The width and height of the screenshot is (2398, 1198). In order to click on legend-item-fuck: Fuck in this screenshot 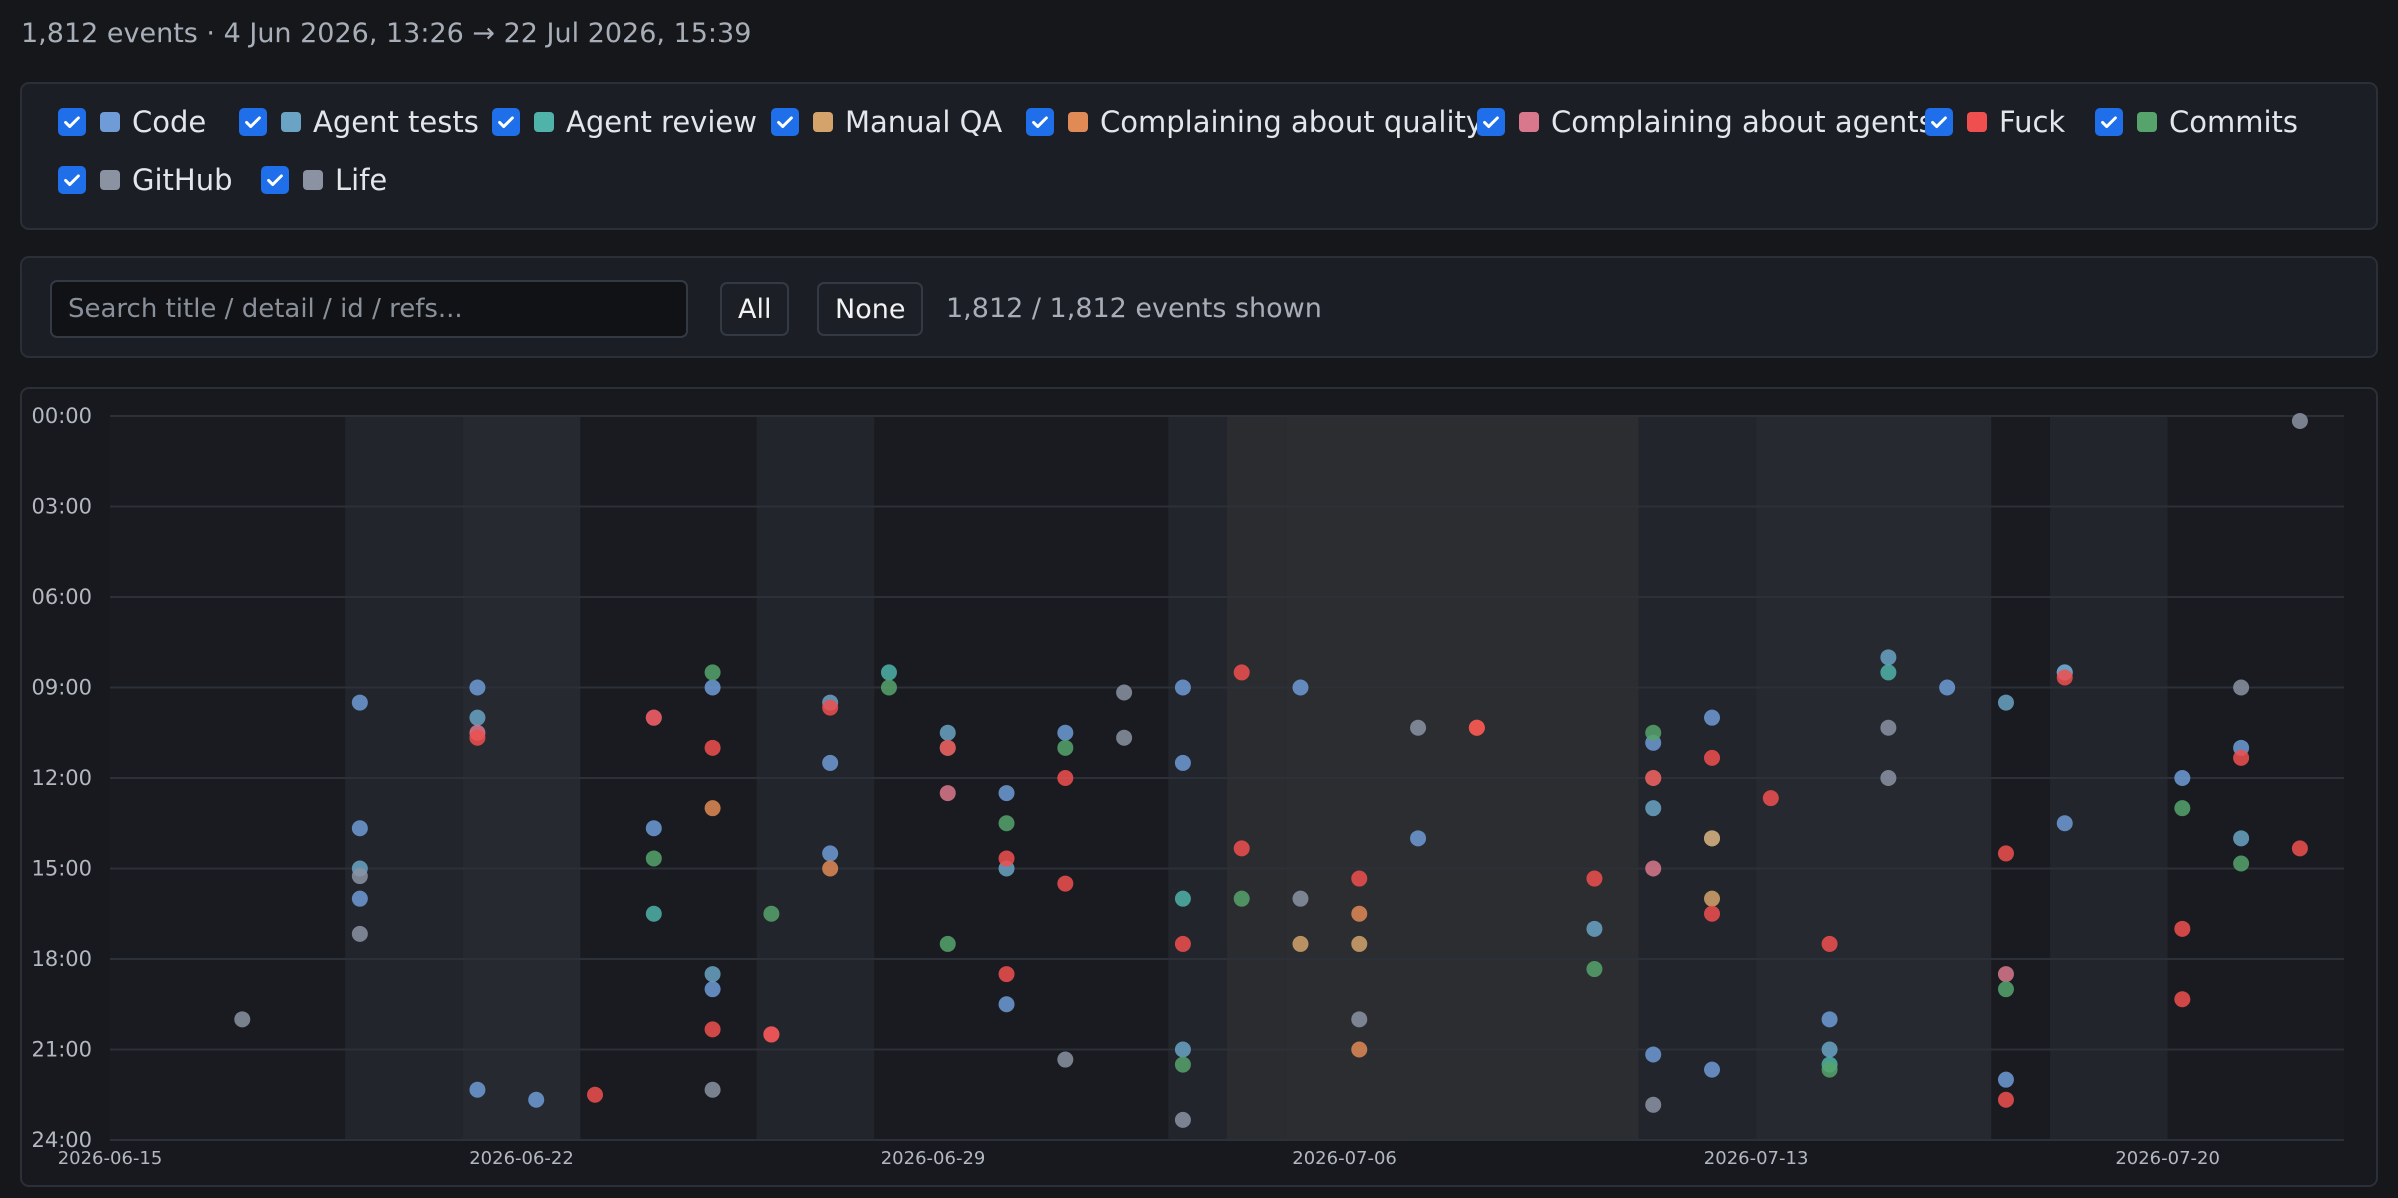, I will do `click(1995, 122)`.